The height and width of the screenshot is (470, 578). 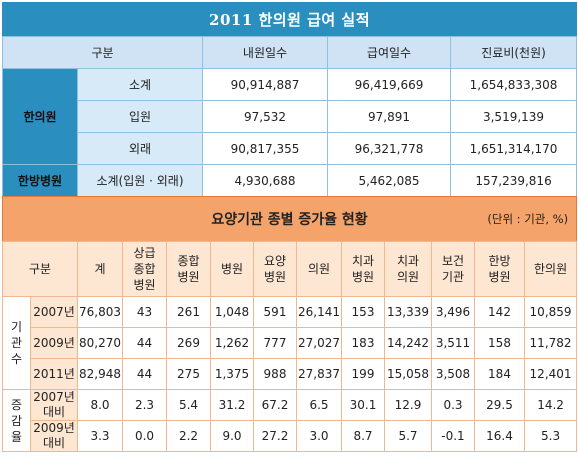 What do you see at coordinates (408, 343) in the screenshot?
I see `cell: 14,242` at bounding box center [408, 343].